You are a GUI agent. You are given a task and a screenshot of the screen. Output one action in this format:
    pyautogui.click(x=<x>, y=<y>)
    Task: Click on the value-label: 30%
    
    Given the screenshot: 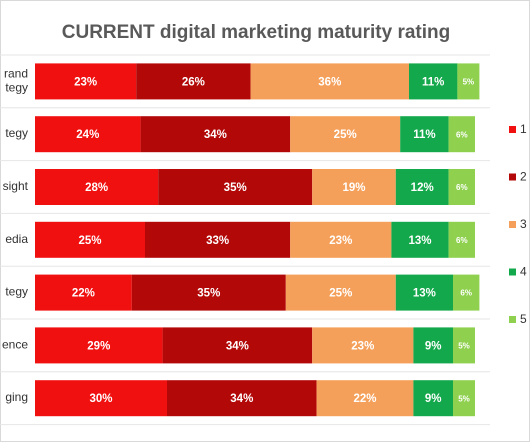 What is the action you would take?
    pyautogui.click(x=100, y=399)
    